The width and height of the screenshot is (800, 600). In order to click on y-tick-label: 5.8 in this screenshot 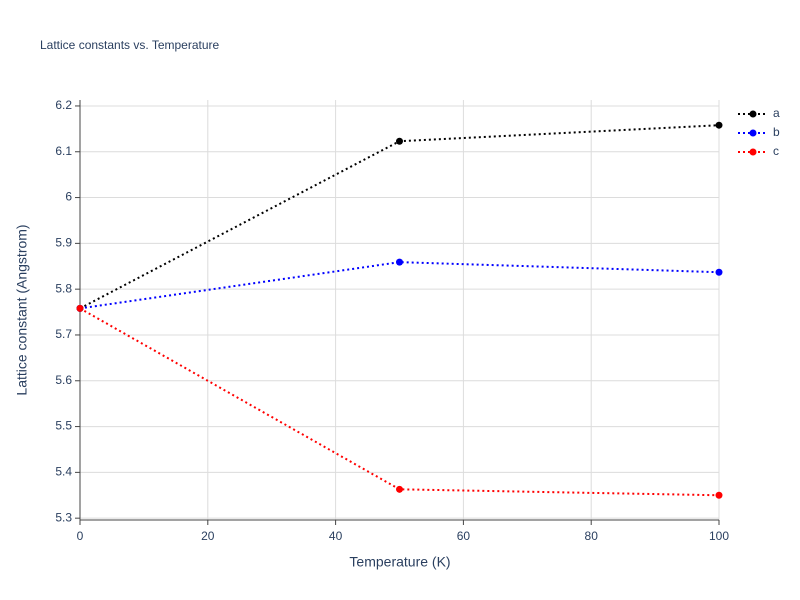, I will do `click(63, 288)`.